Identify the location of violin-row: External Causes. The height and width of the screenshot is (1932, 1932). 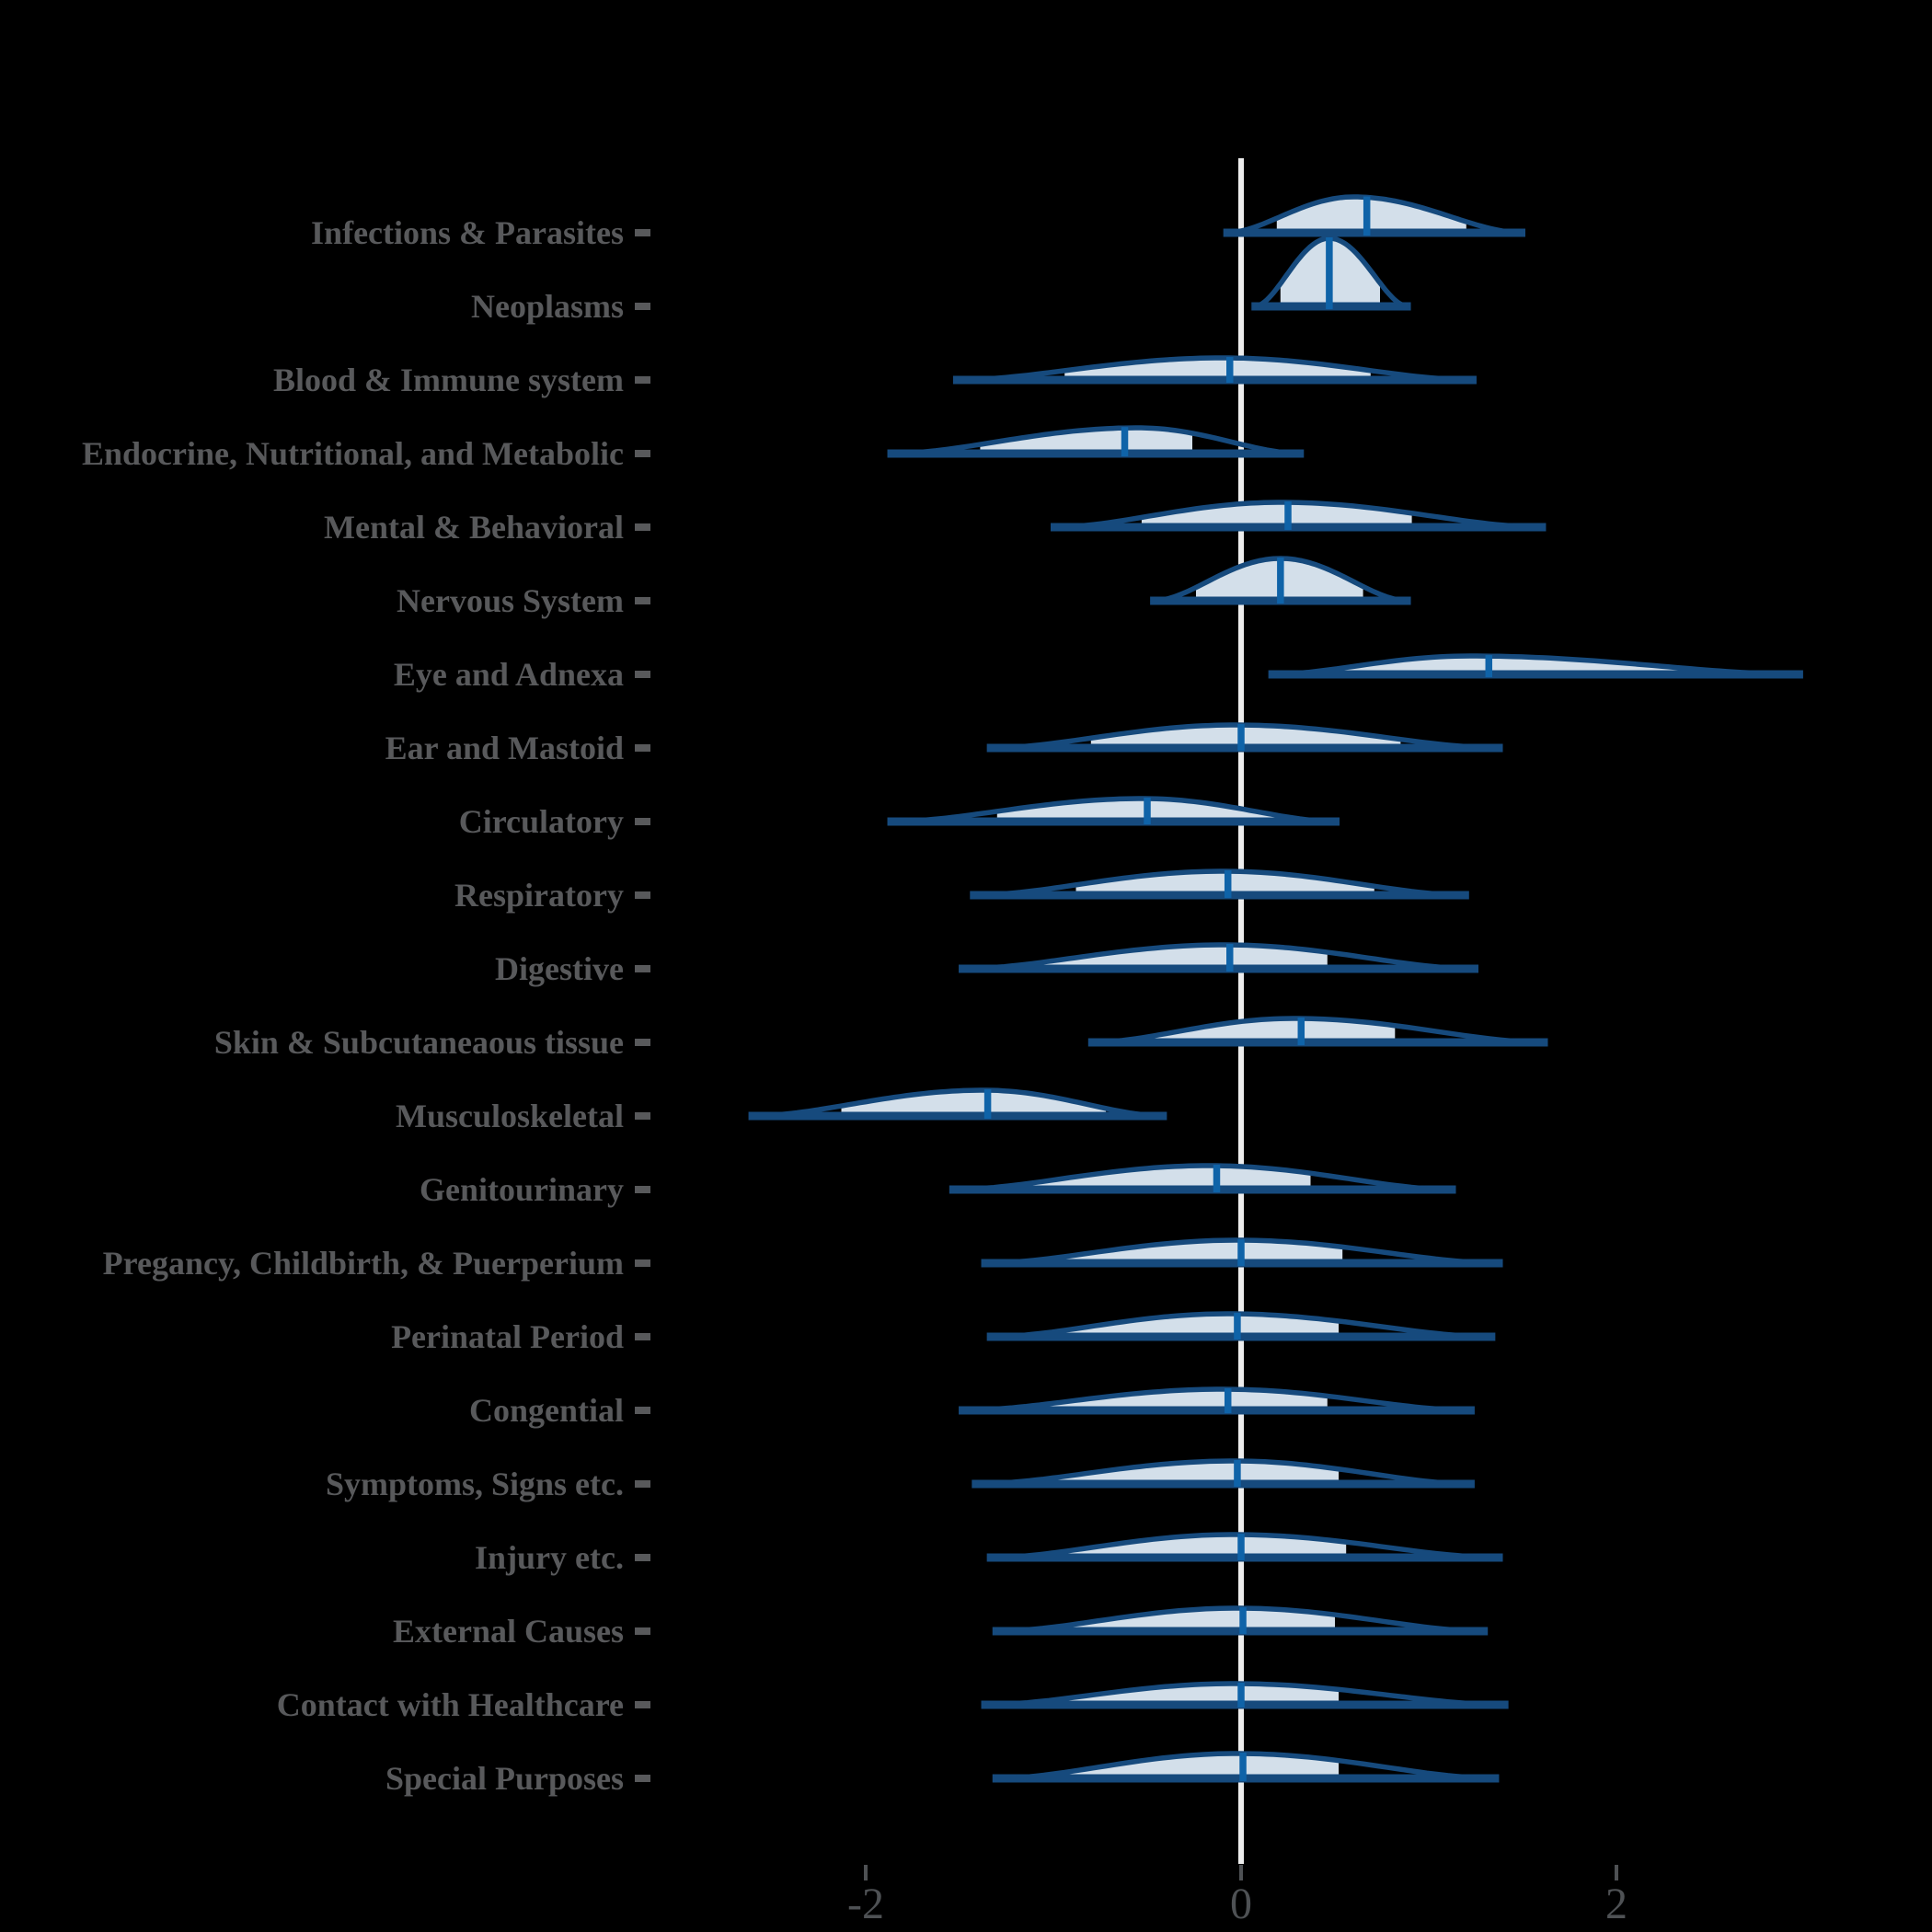
(941, 1627).